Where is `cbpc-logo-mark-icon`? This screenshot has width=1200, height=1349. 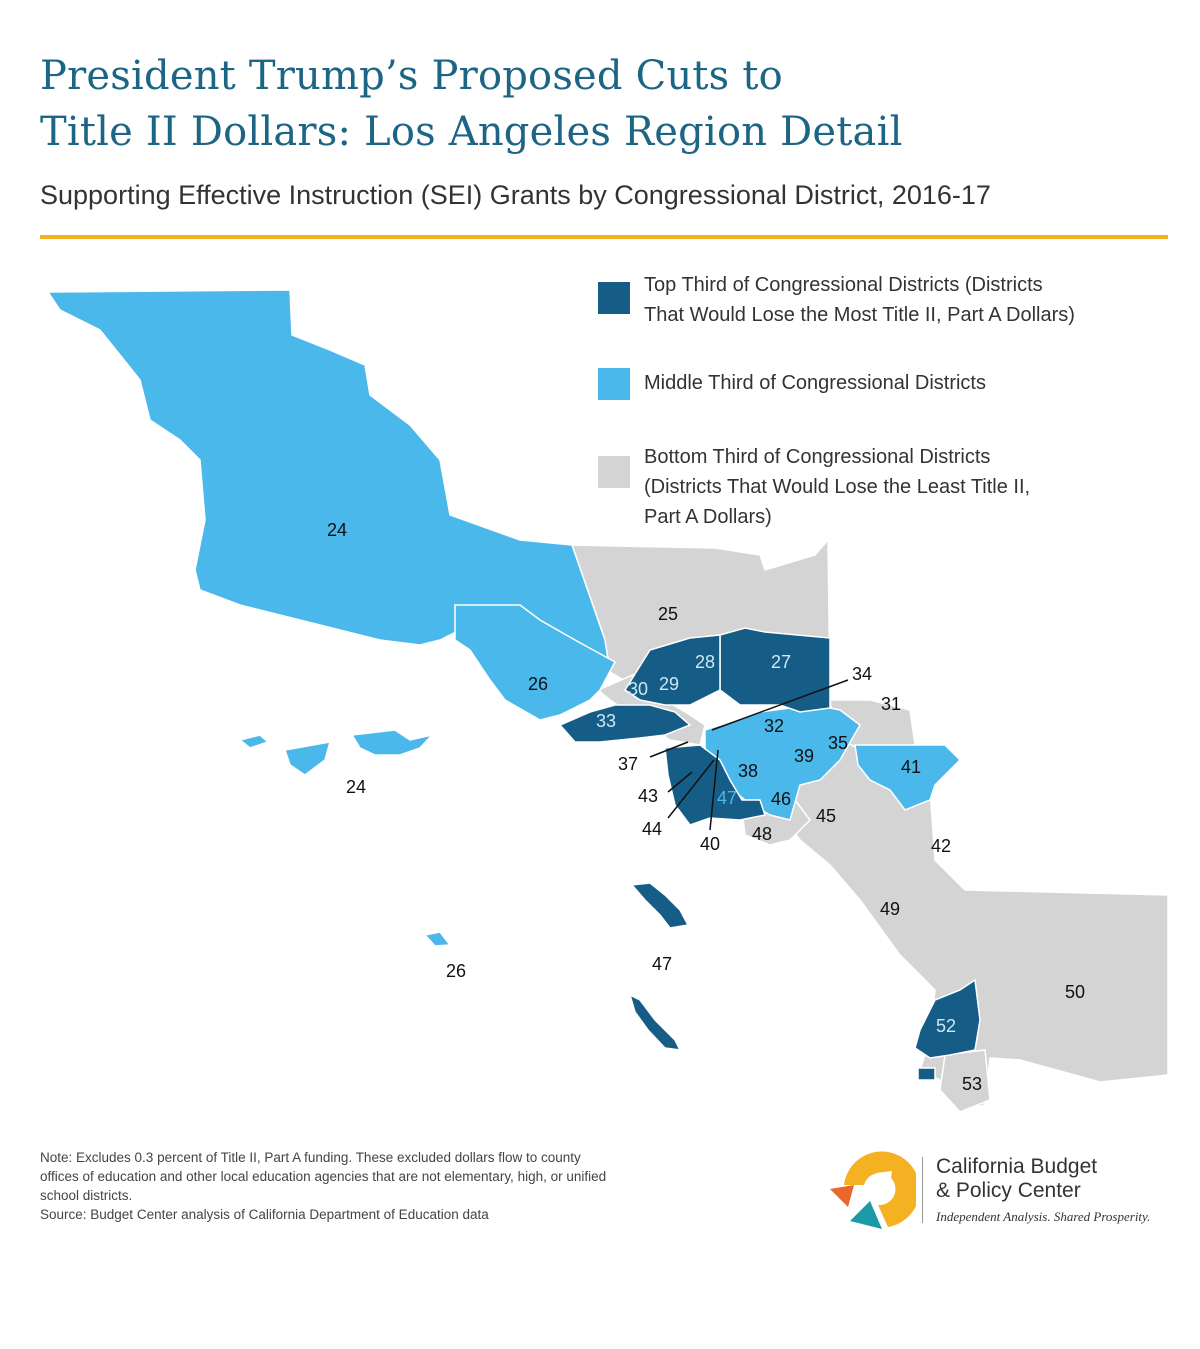 cbpc-logo-mark-icon is located at coordinates (873, 1190).